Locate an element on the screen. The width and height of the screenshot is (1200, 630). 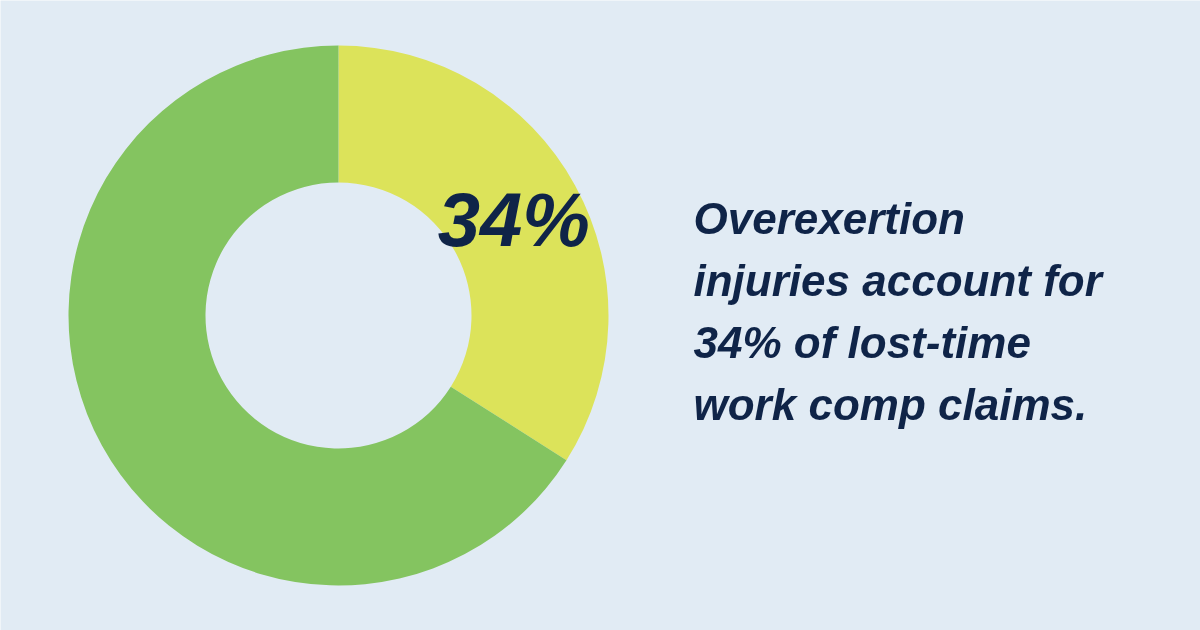
text: Overexertion injuries account for 34% of lost-time work comp claims. is located at coordinates (899, 311).